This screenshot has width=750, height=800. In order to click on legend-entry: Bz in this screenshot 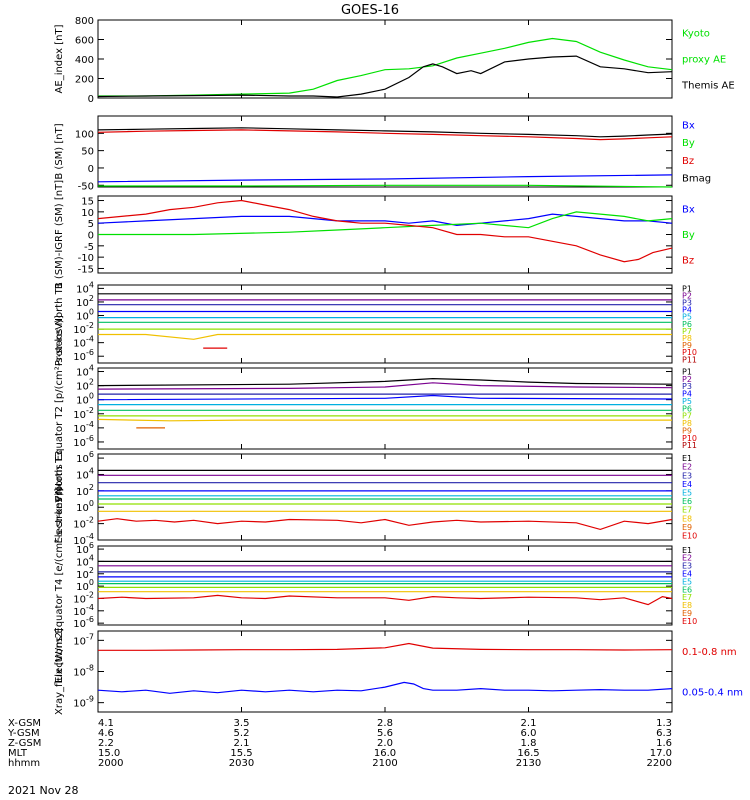, I will do `click(688, 161)`.